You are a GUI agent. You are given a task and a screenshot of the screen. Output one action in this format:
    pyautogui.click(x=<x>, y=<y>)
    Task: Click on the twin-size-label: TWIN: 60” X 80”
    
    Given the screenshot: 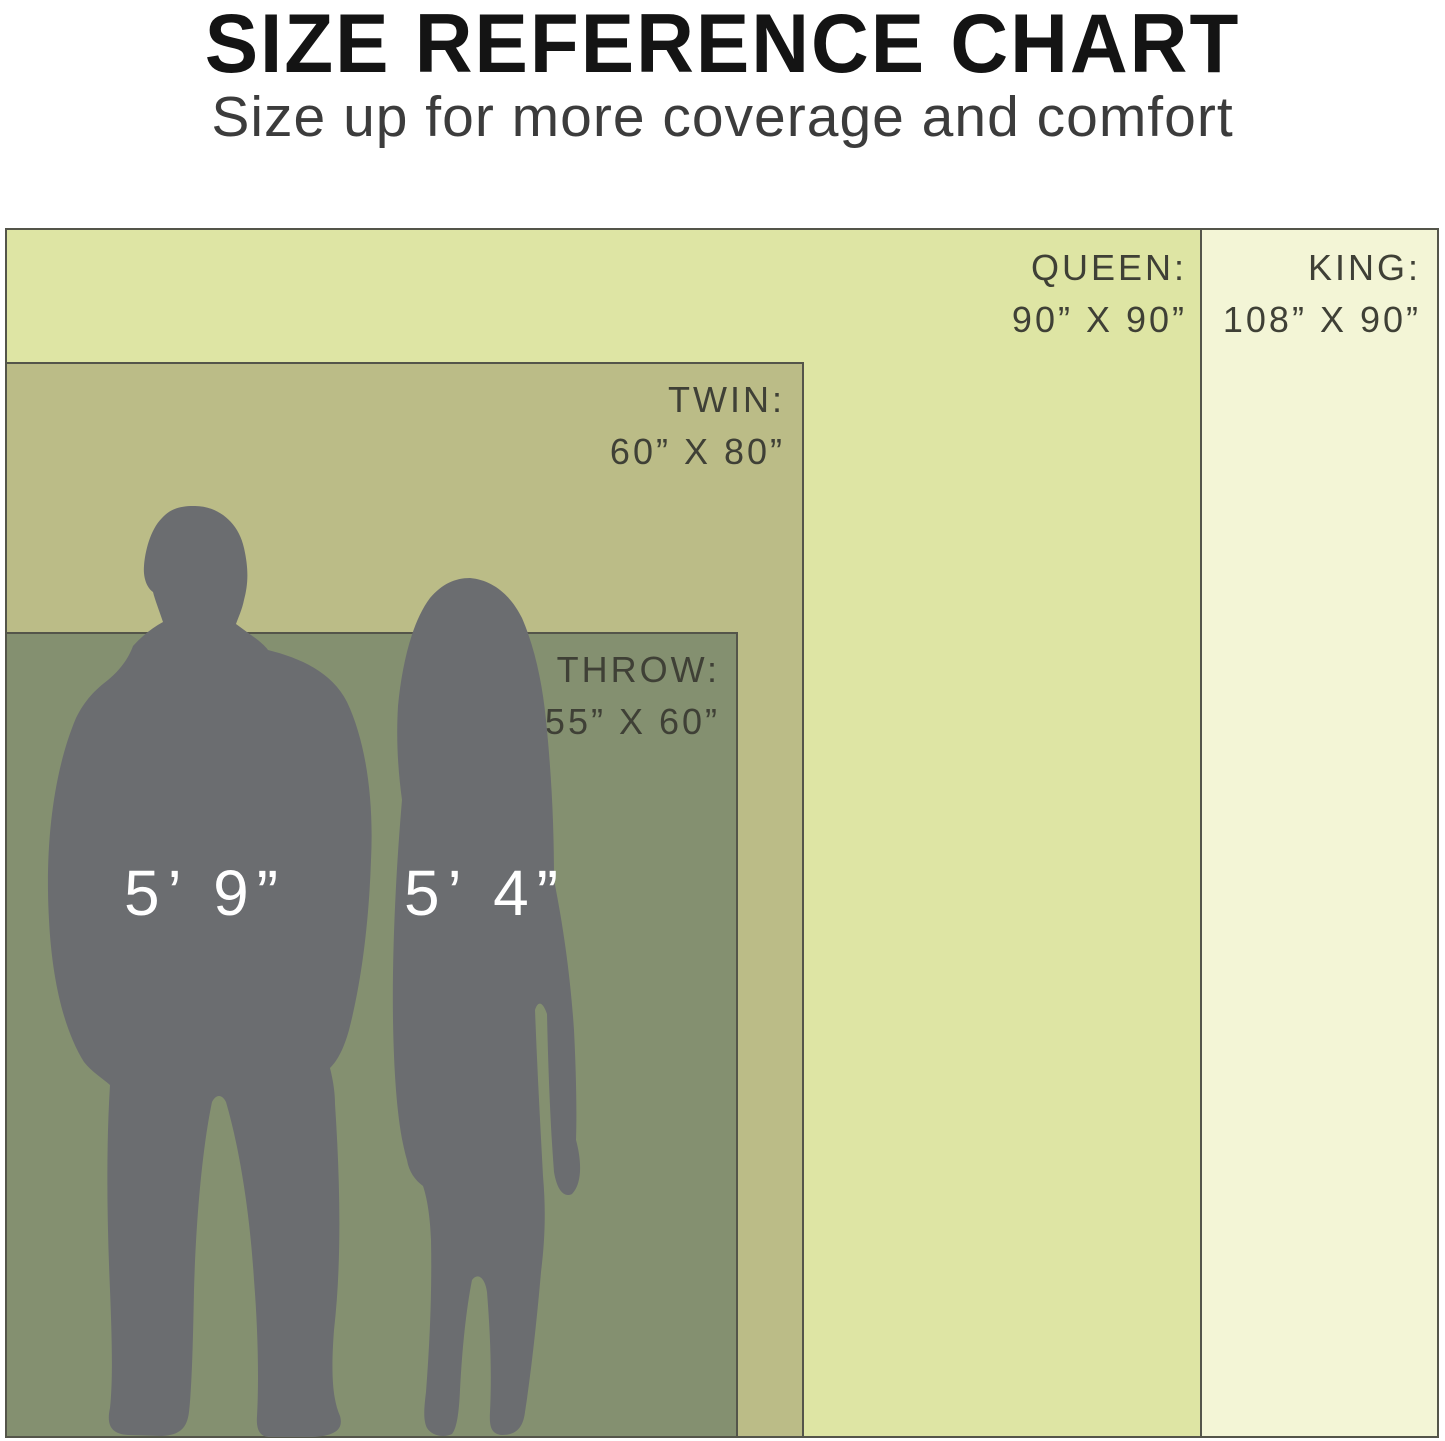 What is the action you would take?
    pyautogui.click(x=697, y=426)
    